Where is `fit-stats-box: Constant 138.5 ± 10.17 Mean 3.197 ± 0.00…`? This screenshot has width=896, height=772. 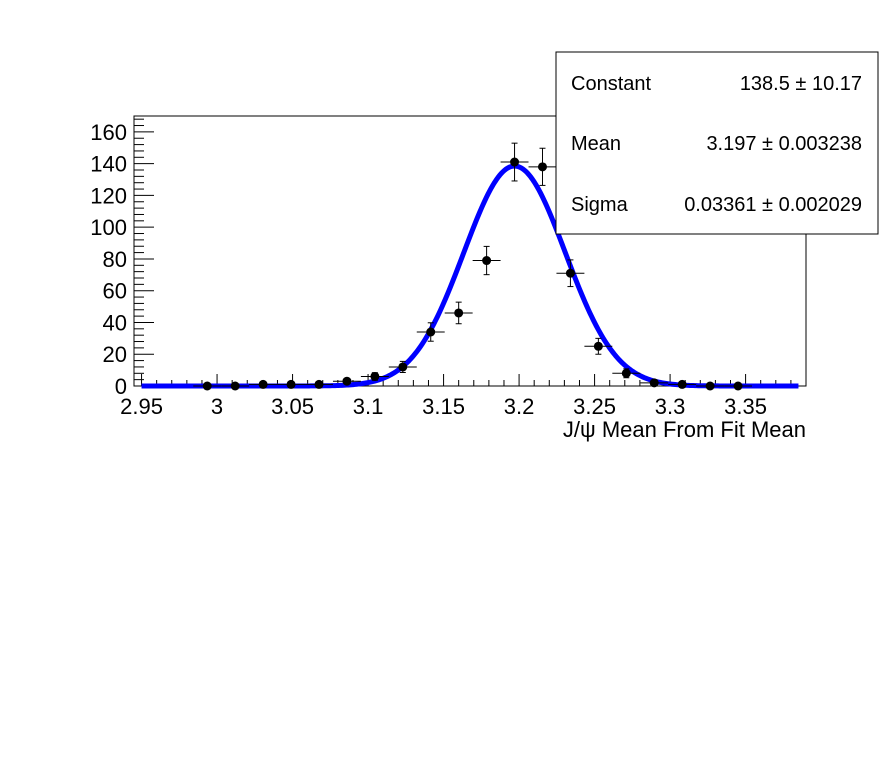 fit-stats-box: Constant 138.5 ± 10.17 Mean 3.197 ± 0.00… is located at coordinates (717, 143).